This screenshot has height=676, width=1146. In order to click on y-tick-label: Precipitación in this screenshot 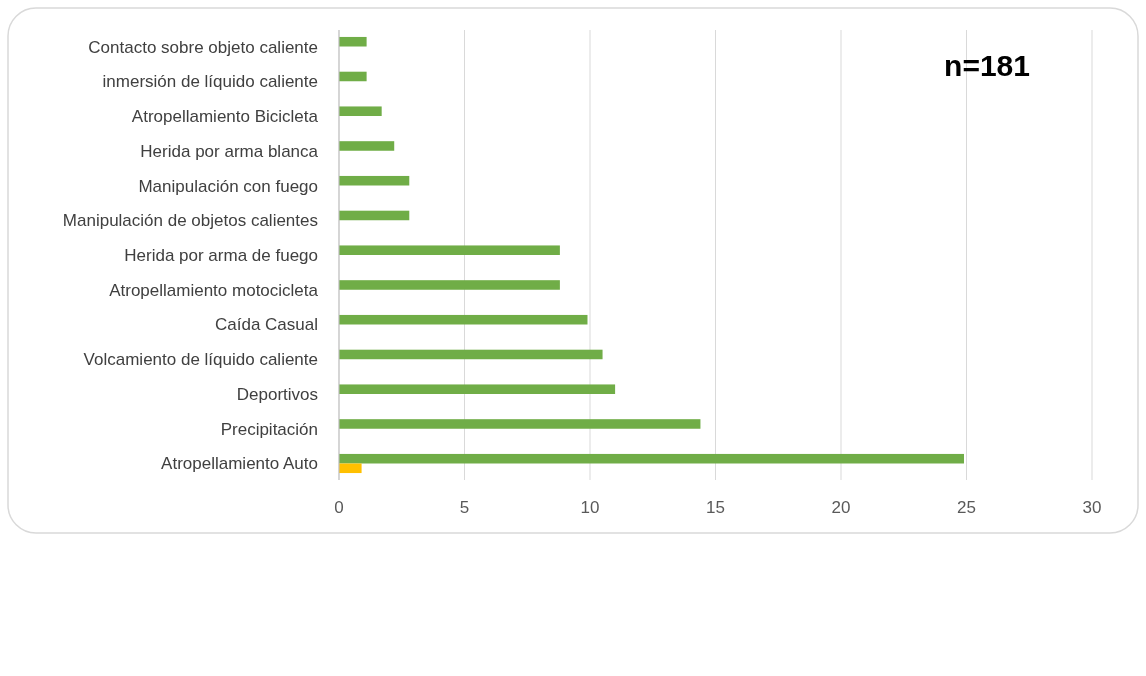, I will do `click(269, 429)`.